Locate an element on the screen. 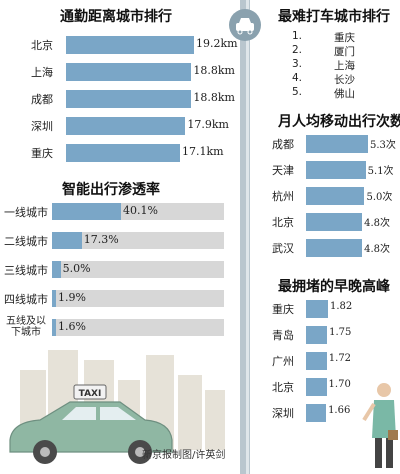 This screenshot has height=474, width=400. rank-city: 佛山 is located at coordinates (344, 94).